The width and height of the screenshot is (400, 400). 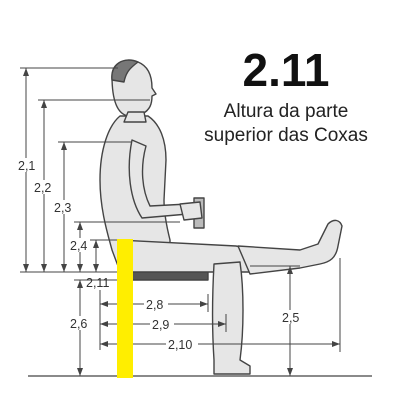 What do you see at coordinates (290, 318) in the screenshot?
I see `label-2-5: 2,5` at bounding box center [290, 318].